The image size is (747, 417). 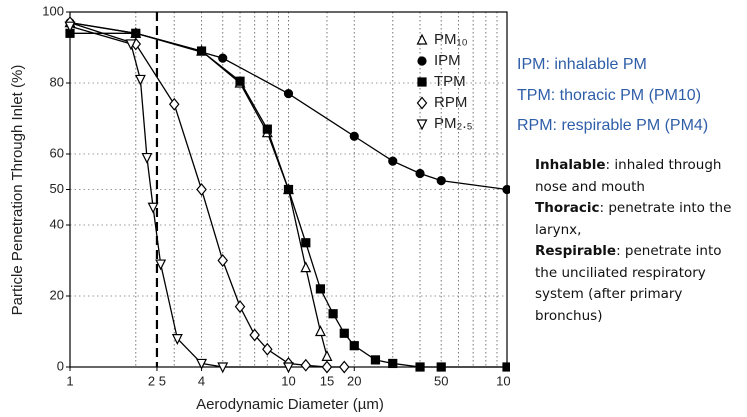 What do you see at coordinates (60, 365) in the screenshot?
I see `y-tick-label: 0` at bounding box center [60, 365].